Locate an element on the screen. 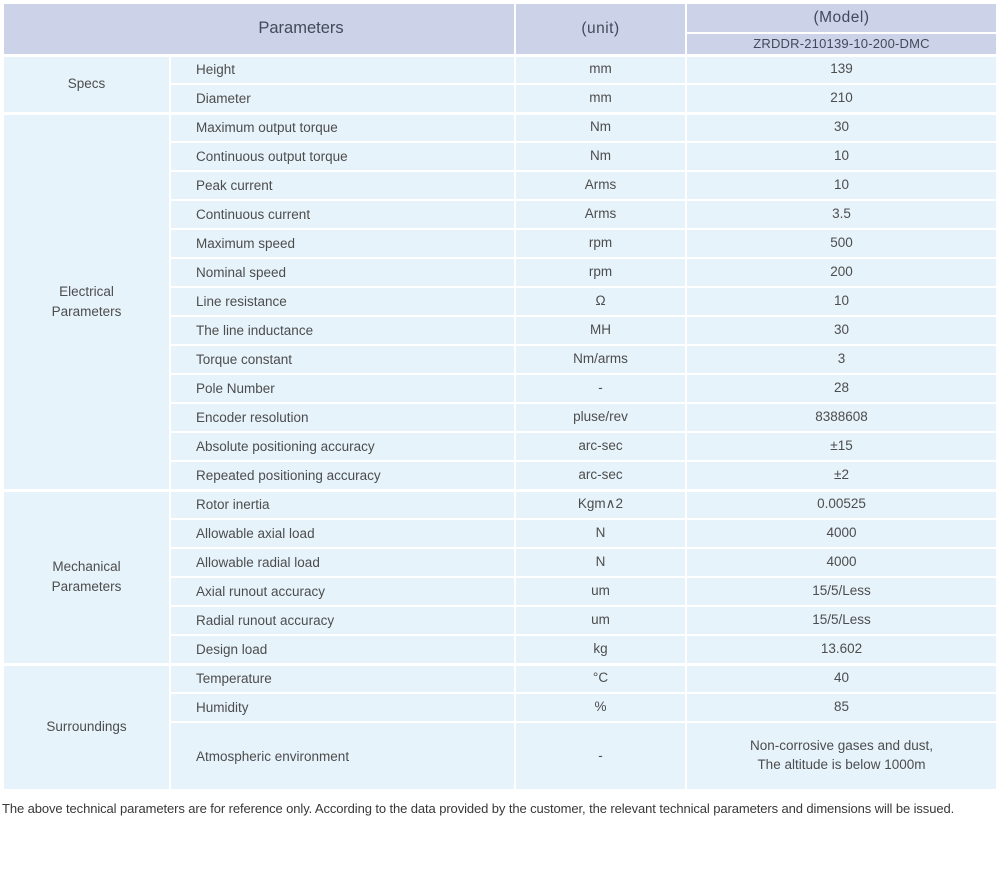  value-cell: ±15 is located at coordinates (841, 446).